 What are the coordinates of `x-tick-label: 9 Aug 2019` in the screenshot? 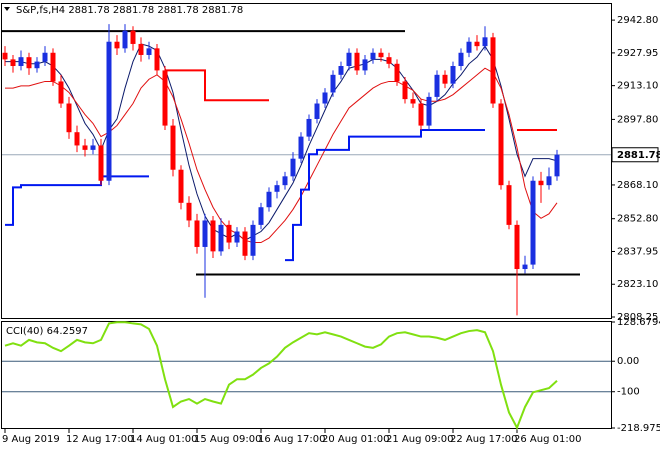 It's located at (31, 439).